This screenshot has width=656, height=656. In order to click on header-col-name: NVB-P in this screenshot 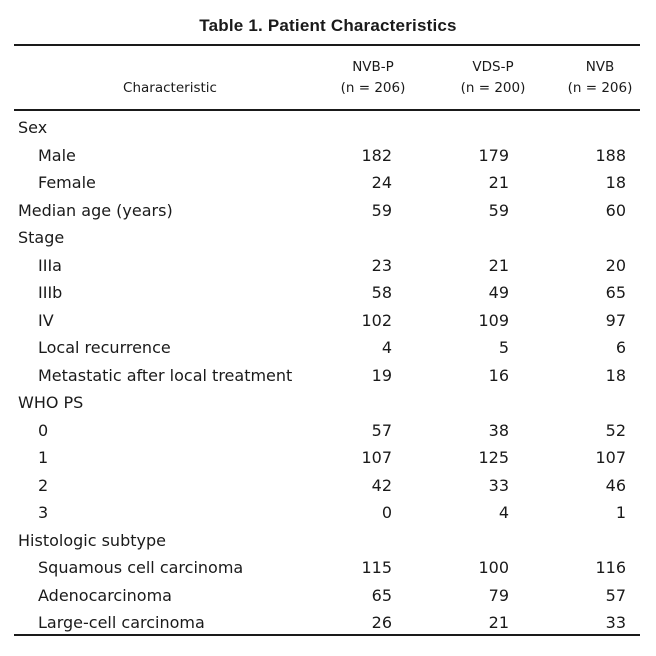, I will do `click(373, 67)`.